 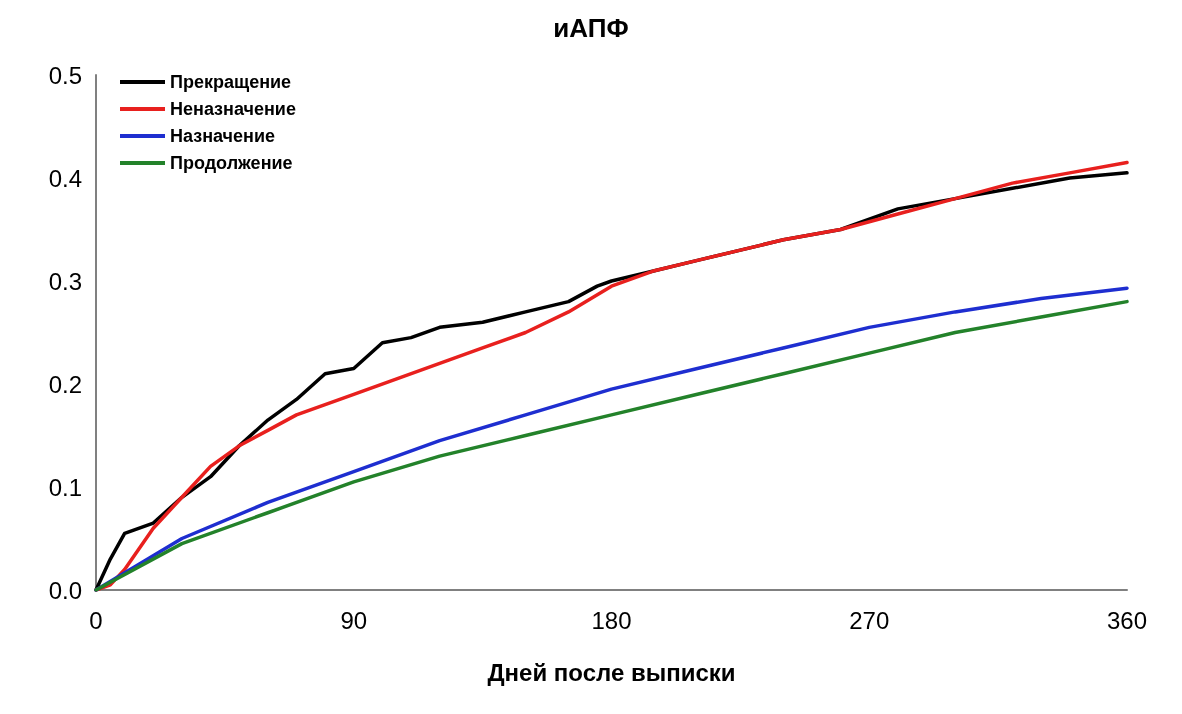 What do you see at coordinates (231, 163) in the screenshot?
I see `legend-label: Продолжение` at bounding box center [231, 163].